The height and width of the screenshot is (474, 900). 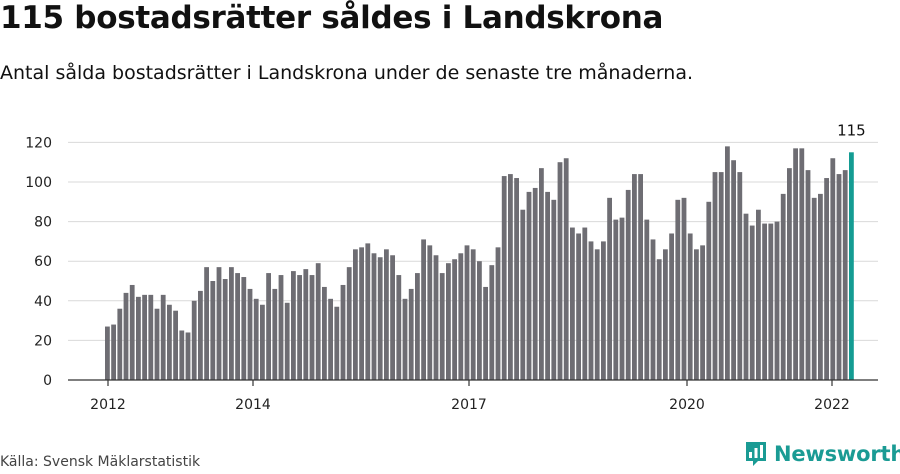 I want to click on axes, so click(x=473, y=382).